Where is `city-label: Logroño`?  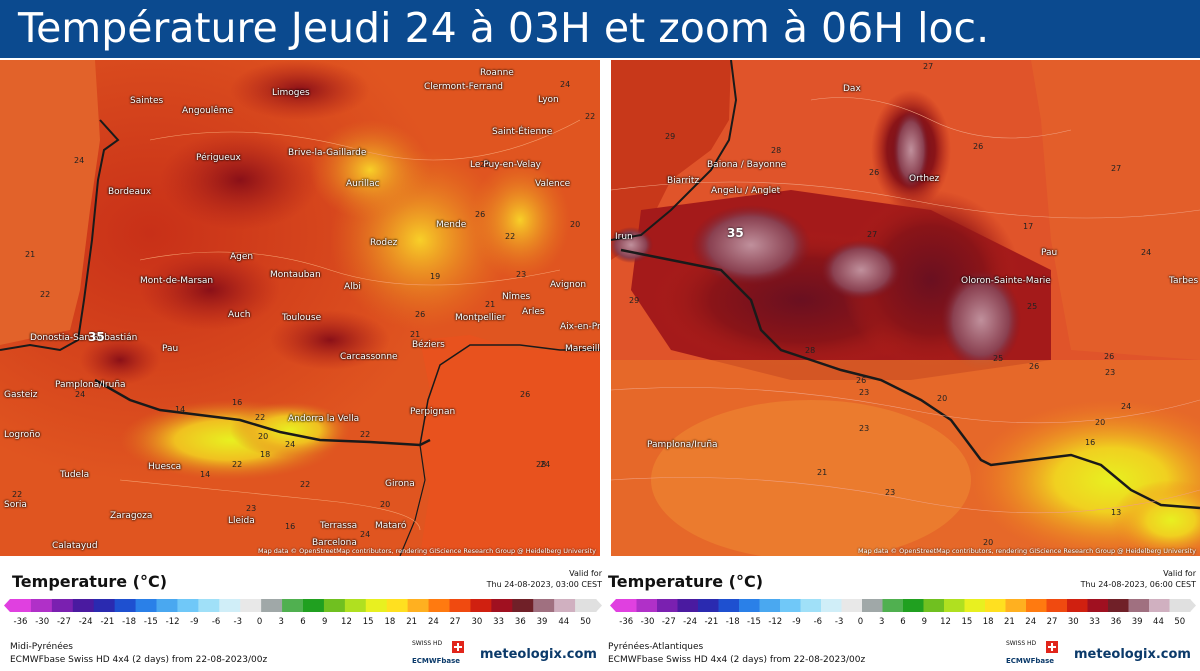 city-label: Logroño is located at coordinates (22, 435).